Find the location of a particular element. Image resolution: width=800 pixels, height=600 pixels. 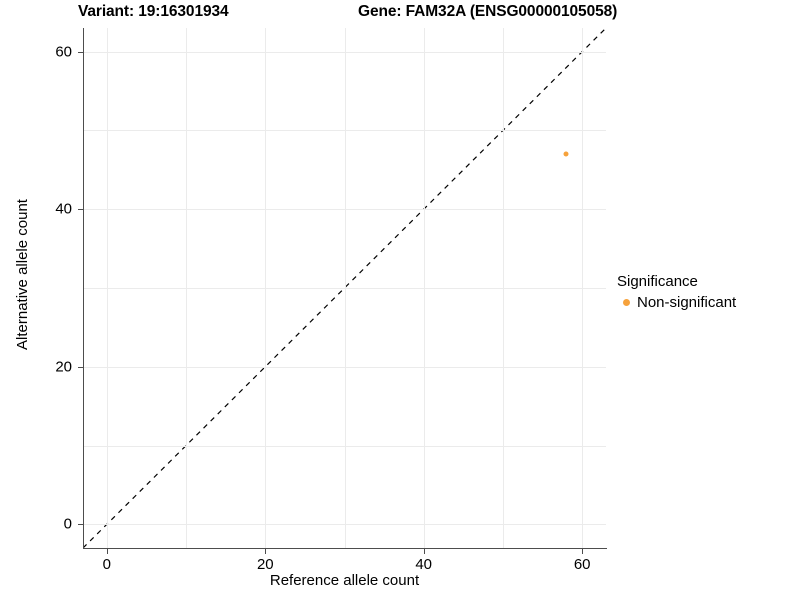

y-axis-line is located at coordinates (83, 288).